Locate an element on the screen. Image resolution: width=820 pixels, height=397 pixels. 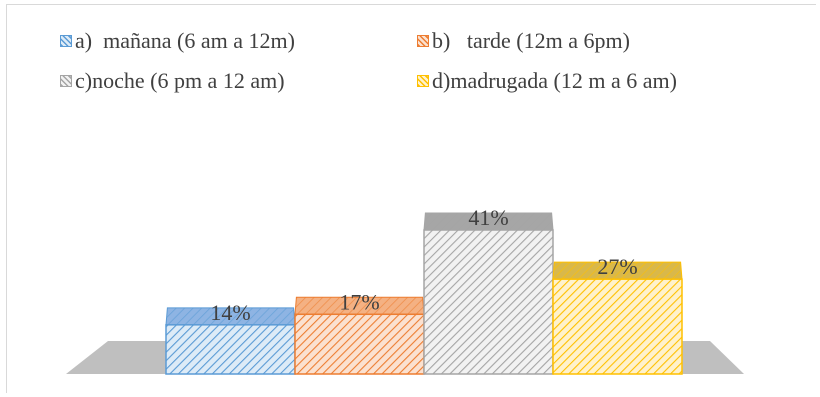
bar-front-tarde is located at coordinates (359, 344).